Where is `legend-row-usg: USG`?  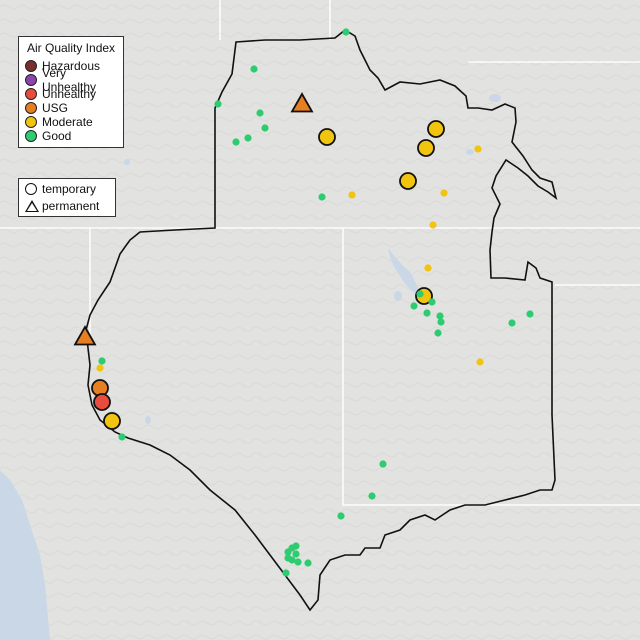
legend-row-usg: USG is located at coordinates (74, 108).